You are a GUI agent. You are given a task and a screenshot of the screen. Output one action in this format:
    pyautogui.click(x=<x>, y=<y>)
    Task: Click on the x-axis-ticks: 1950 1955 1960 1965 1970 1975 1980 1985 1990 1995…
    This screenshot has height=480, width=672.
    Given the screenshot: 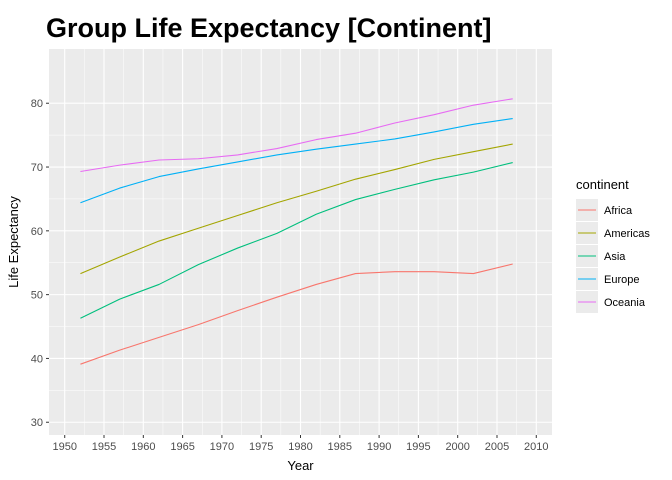 What is the action you would take?
    pyautogui.click(x=300, y=444)
    